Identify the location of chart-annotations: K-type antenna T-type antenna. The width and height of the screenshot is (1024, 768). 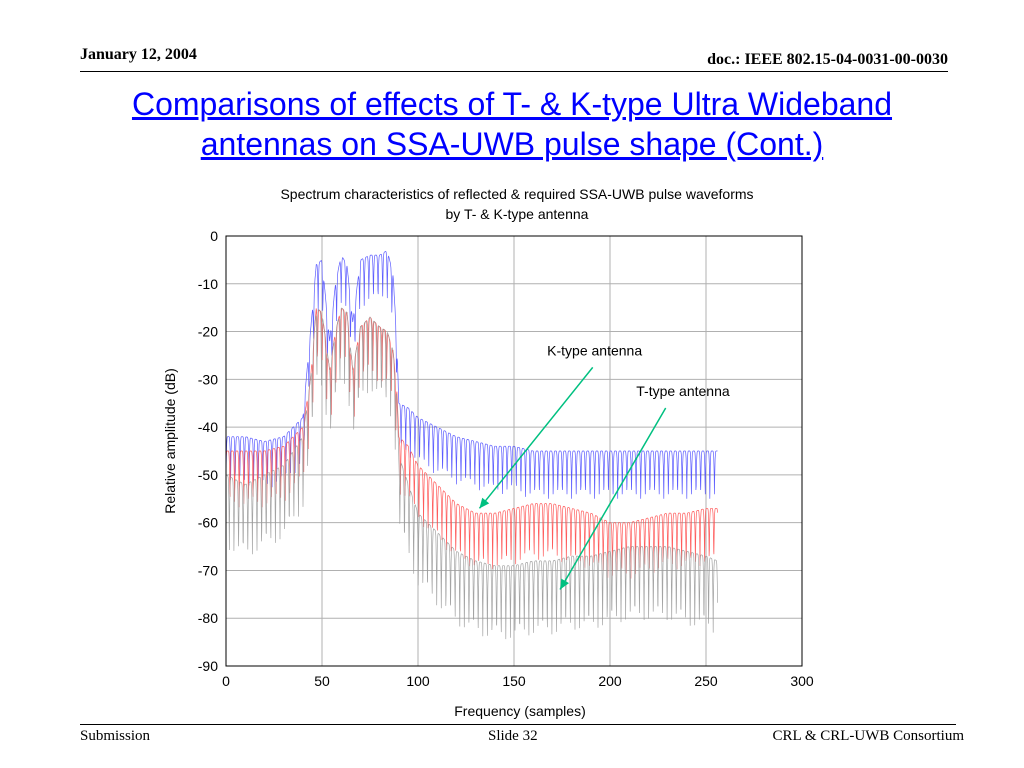
(604, 466).